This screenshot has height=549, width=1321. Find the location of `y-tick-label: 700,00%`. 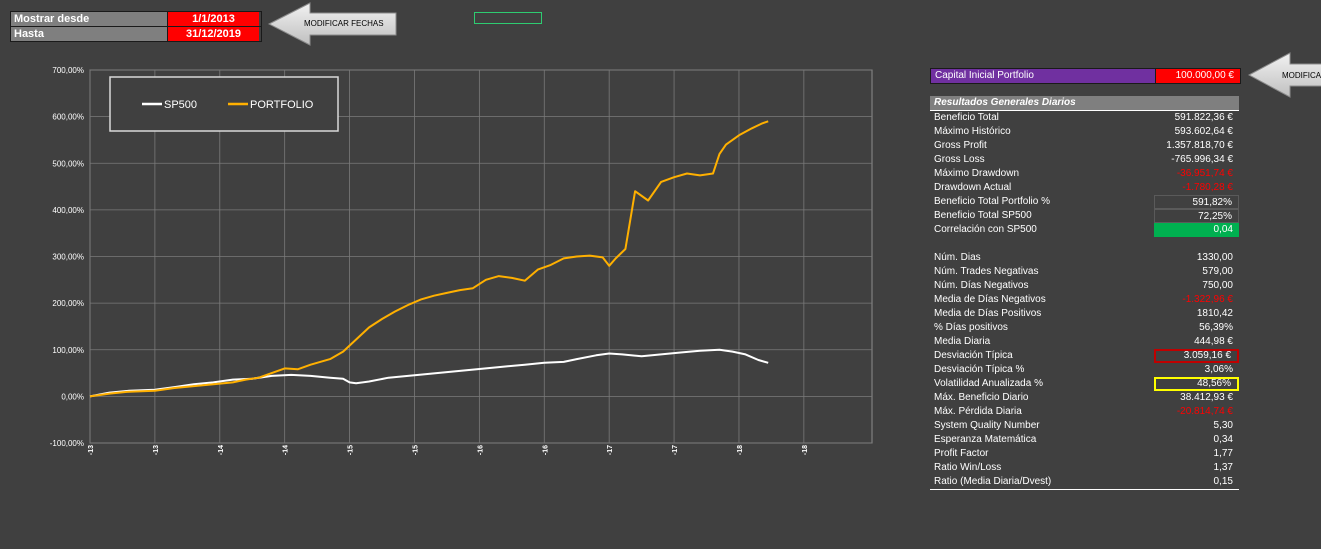

y-tick-label: 700,00% is located at coordinates (68, 70).